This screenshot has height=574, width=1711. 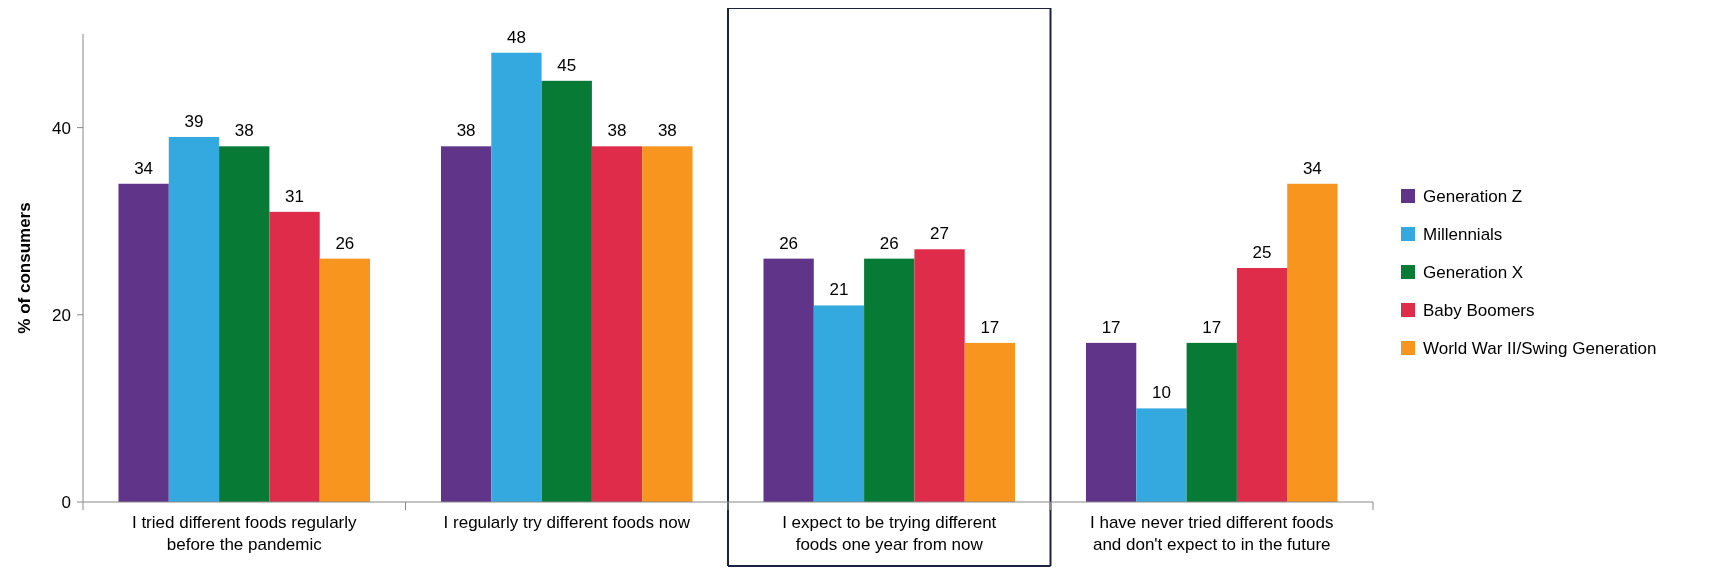 I want to click on legend-label: World War II/Swing Generation, so click(x=1540, y=348).